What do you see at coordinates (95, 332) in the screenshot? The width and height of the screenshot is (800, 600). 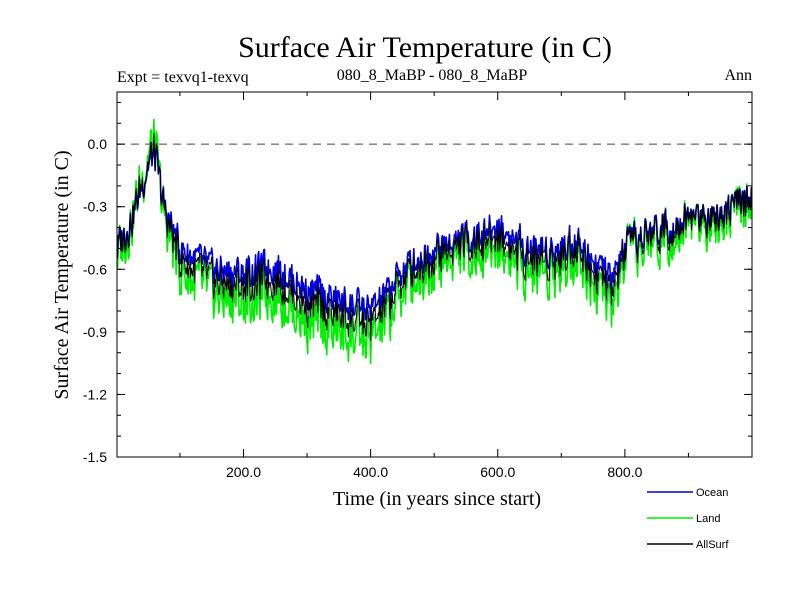 I see `y-tick-label: -0.9` at bounding box center [95, 332].